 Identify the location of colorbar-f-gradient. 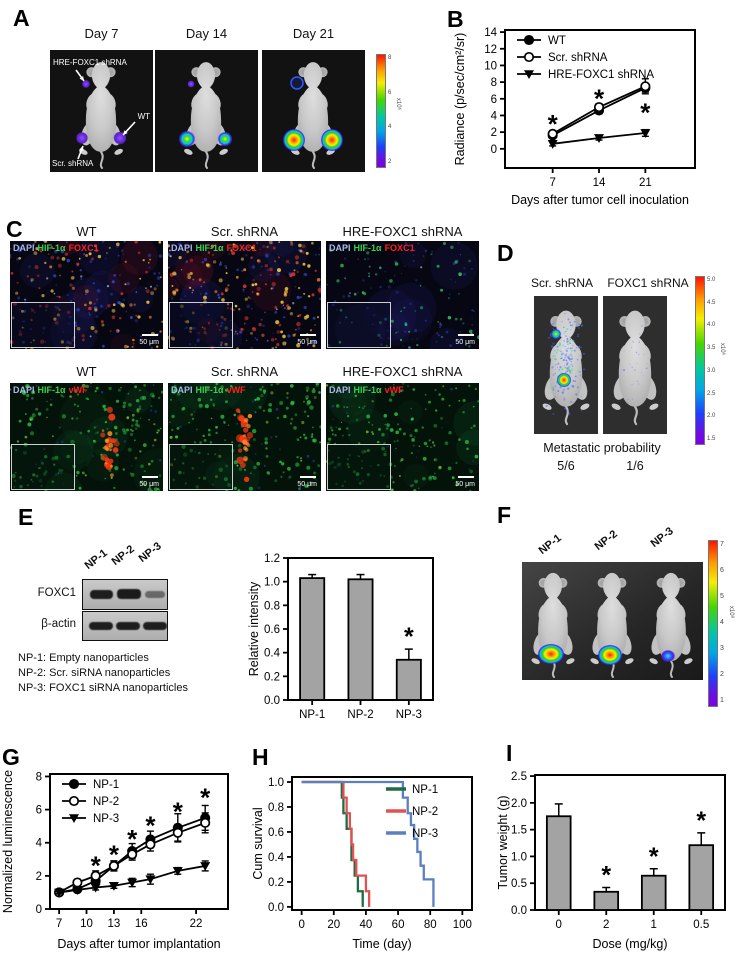
(713, 623).